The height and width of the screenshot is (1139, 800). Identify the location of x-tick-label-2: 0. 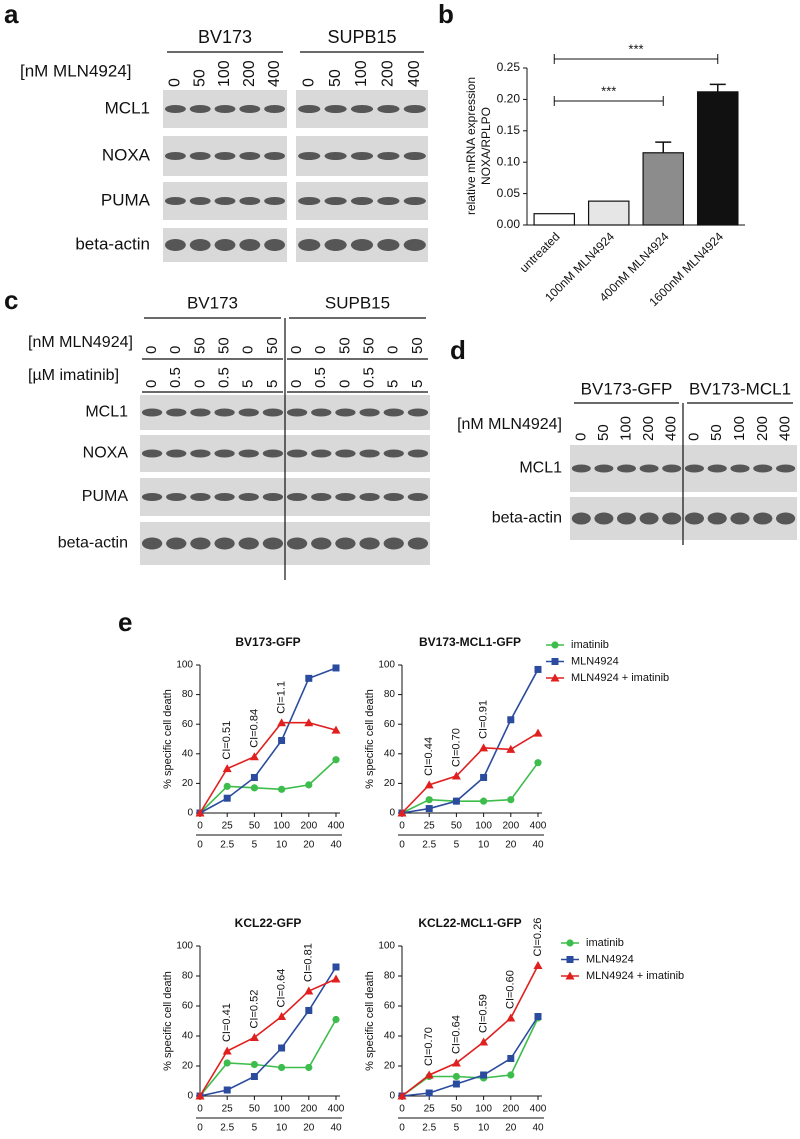
(402, 845).